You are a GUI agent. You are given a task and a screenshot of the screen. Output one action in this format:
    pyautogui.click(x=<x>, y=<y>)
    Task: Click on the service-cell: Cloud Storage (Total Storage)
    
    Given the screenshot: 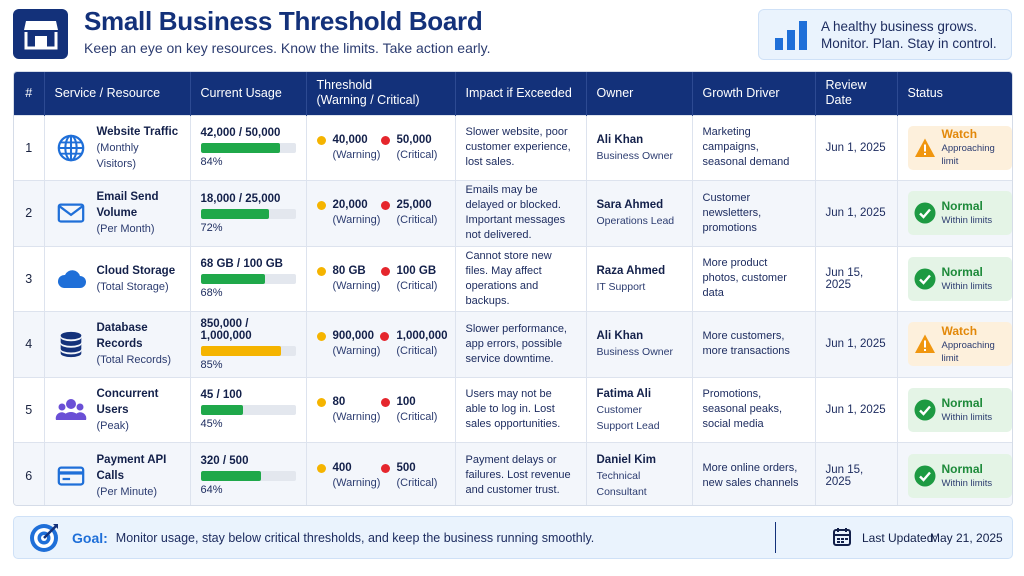 What is the action you would take?
    pyautogui.click(x=117, y=278)
    